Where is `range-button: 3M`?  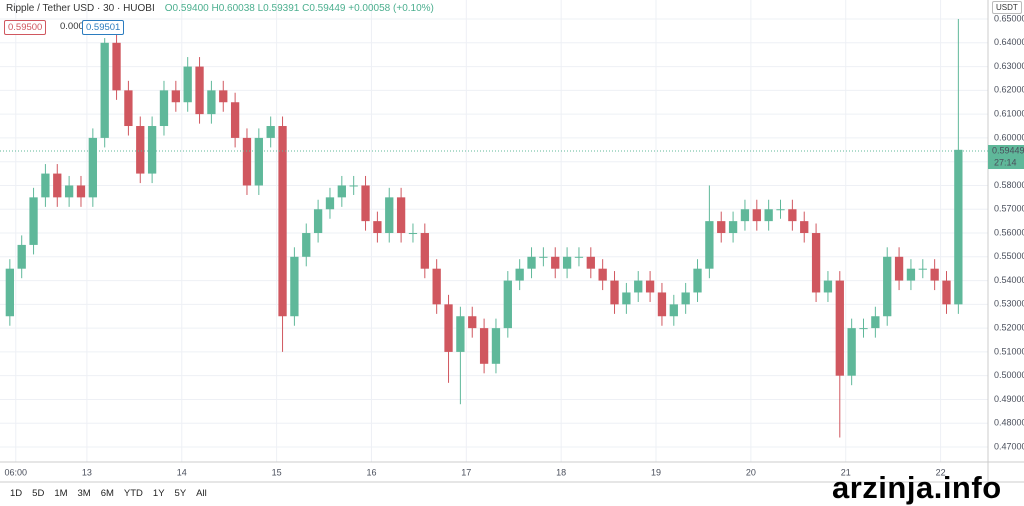
range-button: 3M is located at coordinates (84, 493).